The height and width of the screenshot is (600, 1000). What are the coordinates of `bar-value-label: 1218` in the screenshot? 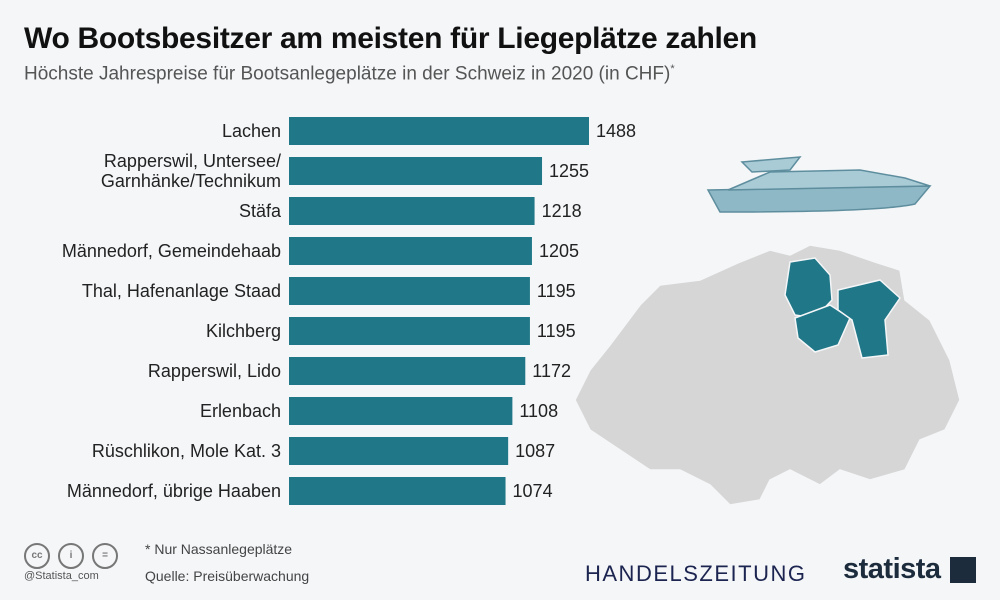 It's located at (562, 211).